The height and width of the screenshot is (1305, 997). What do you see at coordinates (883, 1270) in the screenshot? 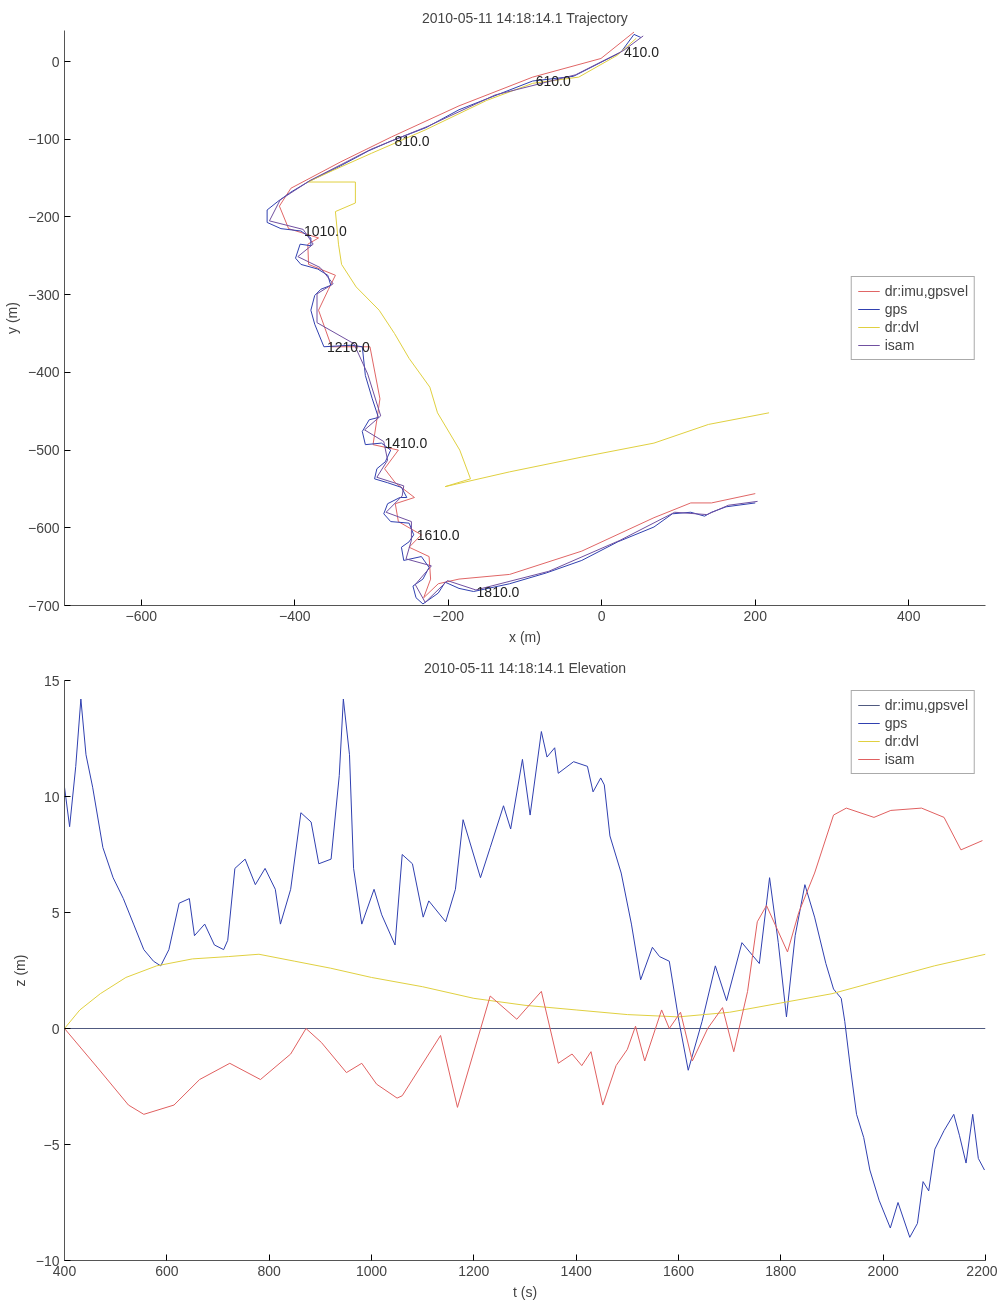
I see `x-tick-label: 2000` at bounding box center [883, 1270].